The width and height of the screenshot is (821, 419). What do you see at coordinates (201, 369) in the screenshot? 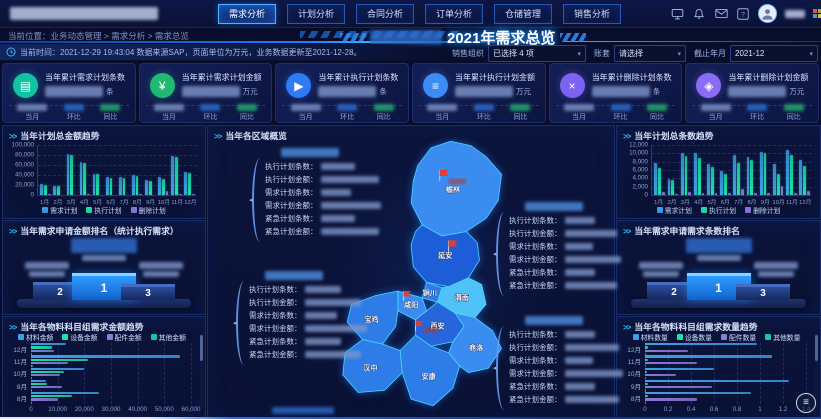
I see `panel-scrollbar` at bounding box center [201, 369].